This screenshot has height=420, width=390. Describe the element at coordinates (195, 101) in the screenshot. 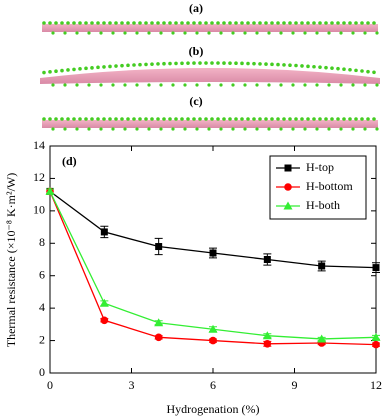

I see `panel-label: (c)` at that location.